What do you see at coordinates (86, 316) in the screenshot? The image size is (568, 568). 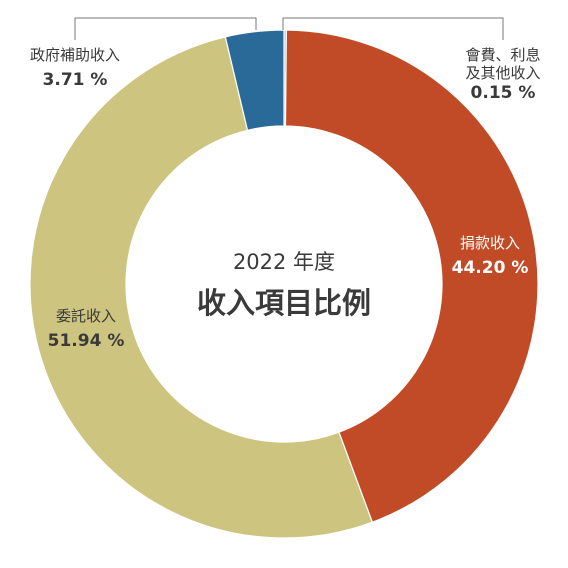 I see `slice-label-name-1: 委託收入` at bounding box center [86, 316].